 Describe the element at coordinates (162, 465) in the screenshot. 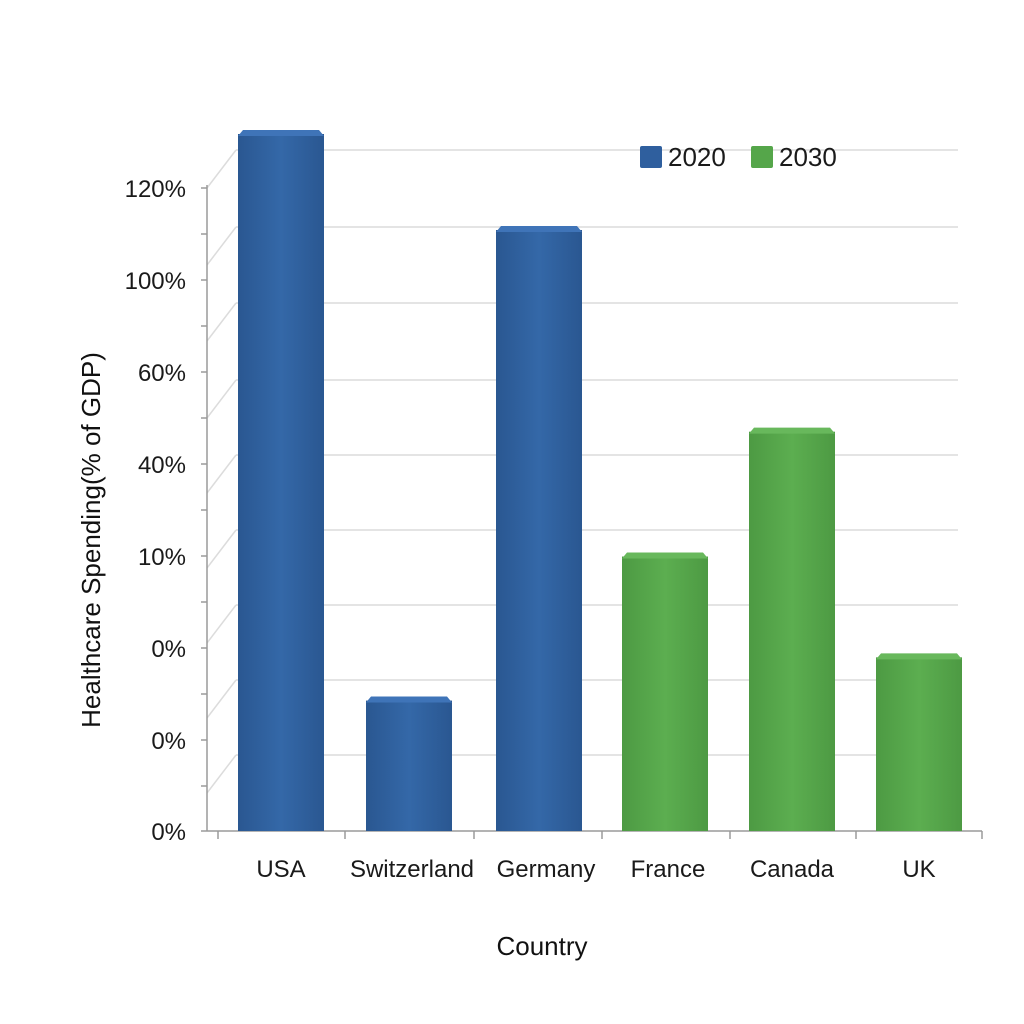

I see `y-tick-label: 40%` at that location.